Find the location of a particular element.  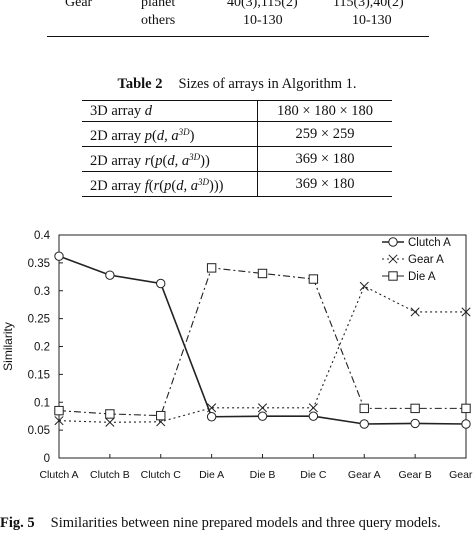

y-tick-label: 0.05 is located at coordinates (39, 431).